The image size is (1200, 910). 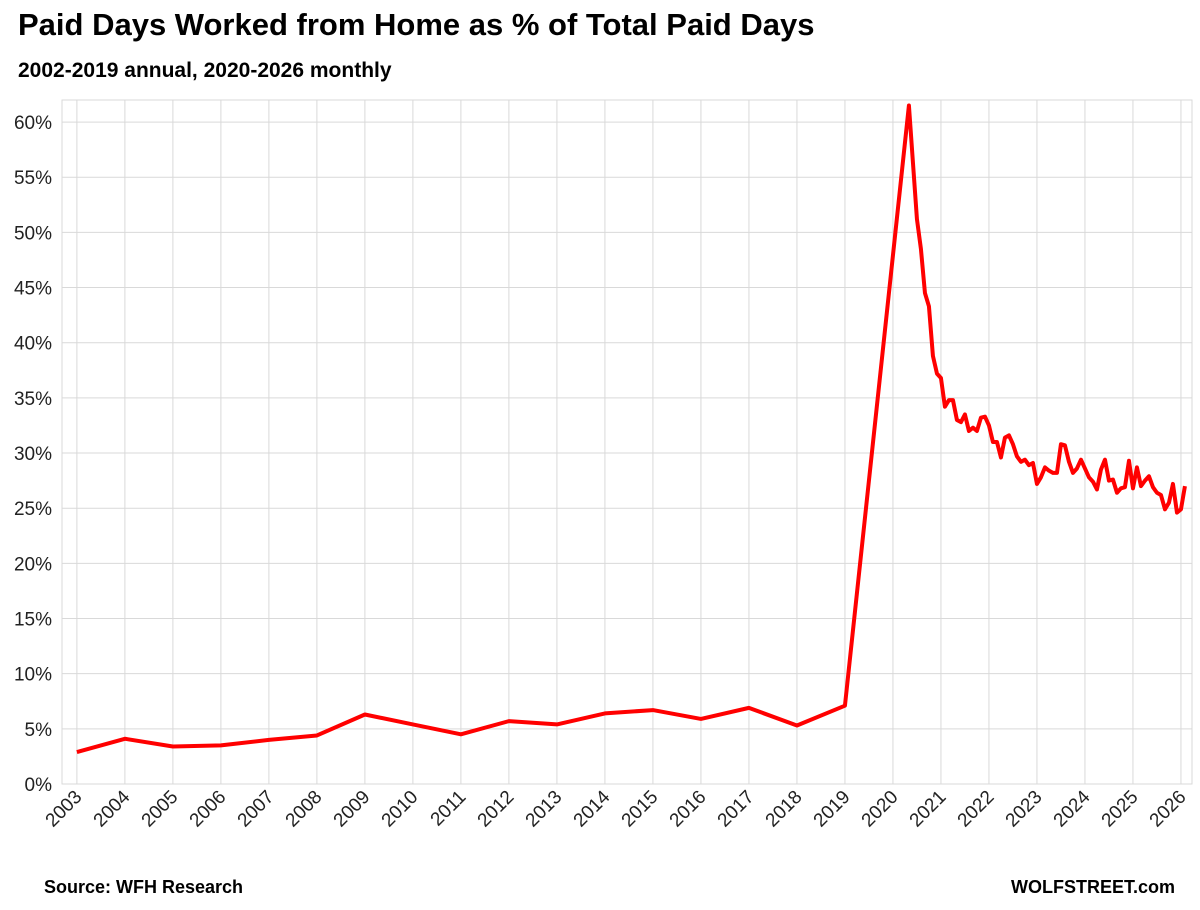 What do you see at coordinates (544, 809) in the screenshot?
I see `x-tick-label: 2013` at bounding box center [544, 809].